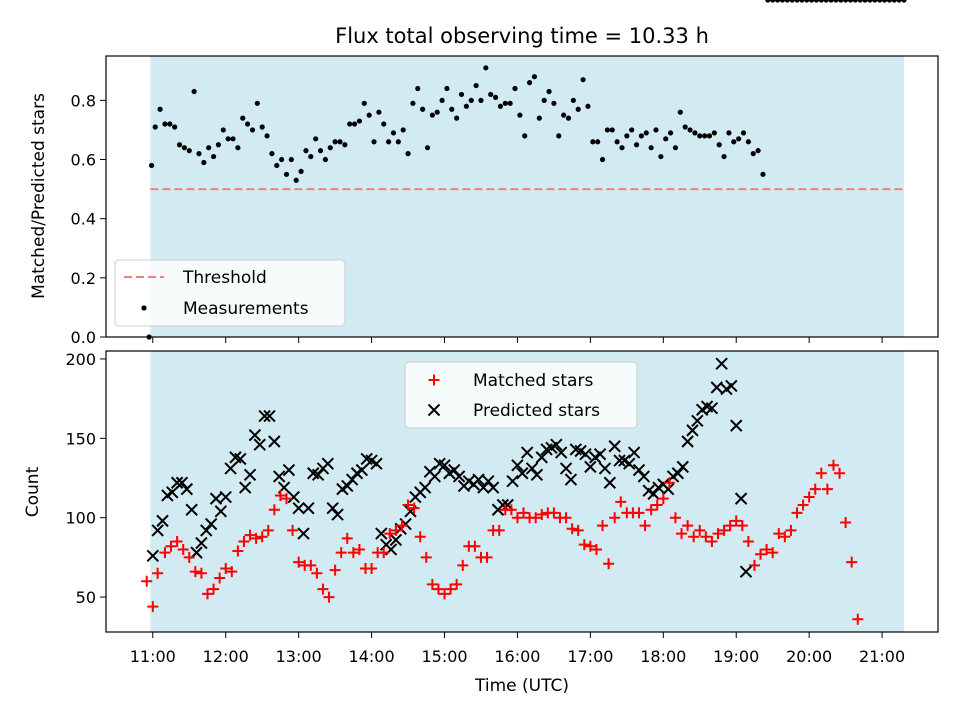  Describe the element at coordinates (83, 337) in the screenshot. I see `y-tick-label: 0.0` at that location.